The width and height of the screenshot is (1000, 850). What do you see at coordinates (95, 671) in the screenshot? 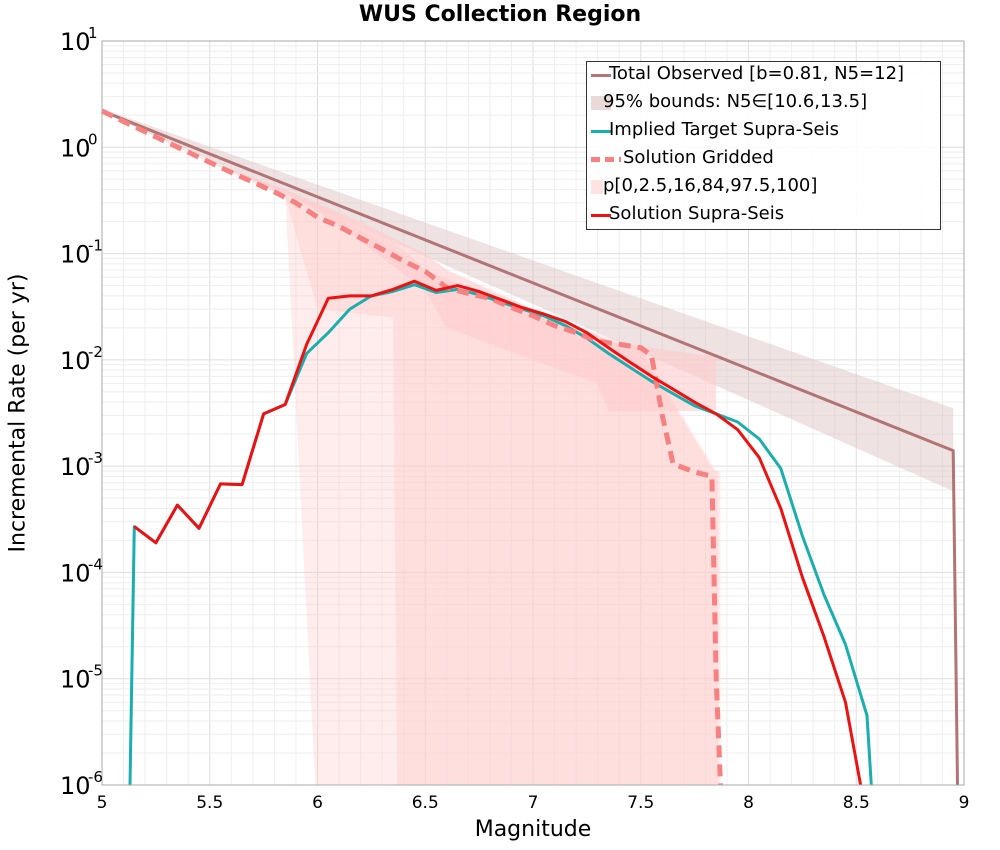
I see `y-tick-exponent: -5` at bounding box center [95, 671].